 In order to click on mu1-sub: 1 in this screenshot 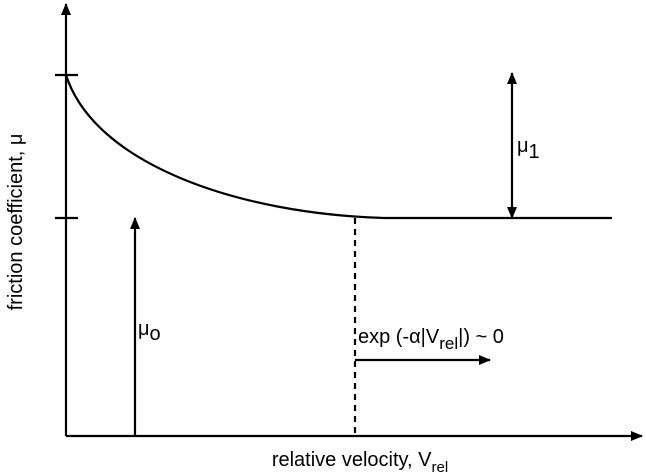, I will do `click(534, 152)`.